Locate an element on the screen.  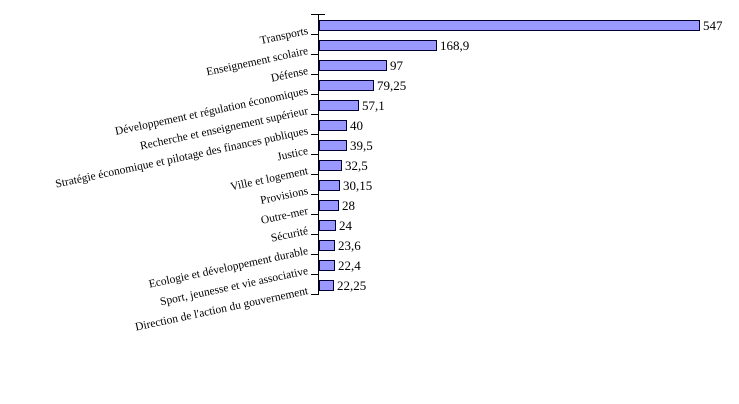
value-label: 57,1 is located at coordinates (373, 105).